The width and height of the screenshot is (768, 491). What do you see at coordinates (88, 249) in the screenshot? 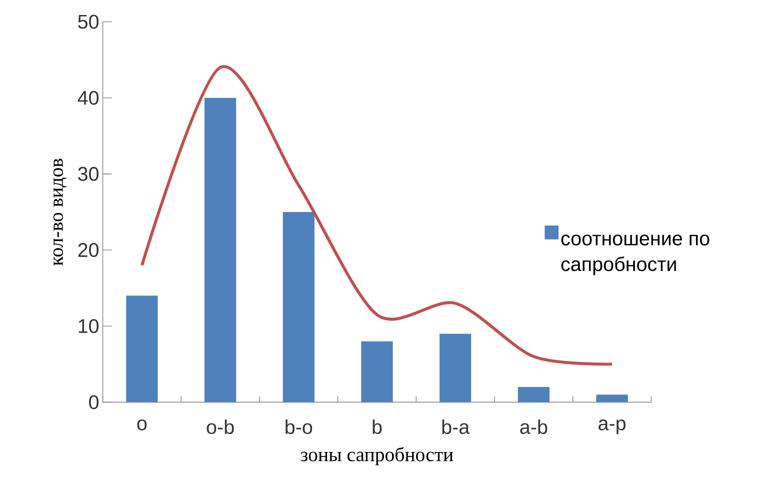
I see `y-tick-label: 20` at bounding box center [88, 249].